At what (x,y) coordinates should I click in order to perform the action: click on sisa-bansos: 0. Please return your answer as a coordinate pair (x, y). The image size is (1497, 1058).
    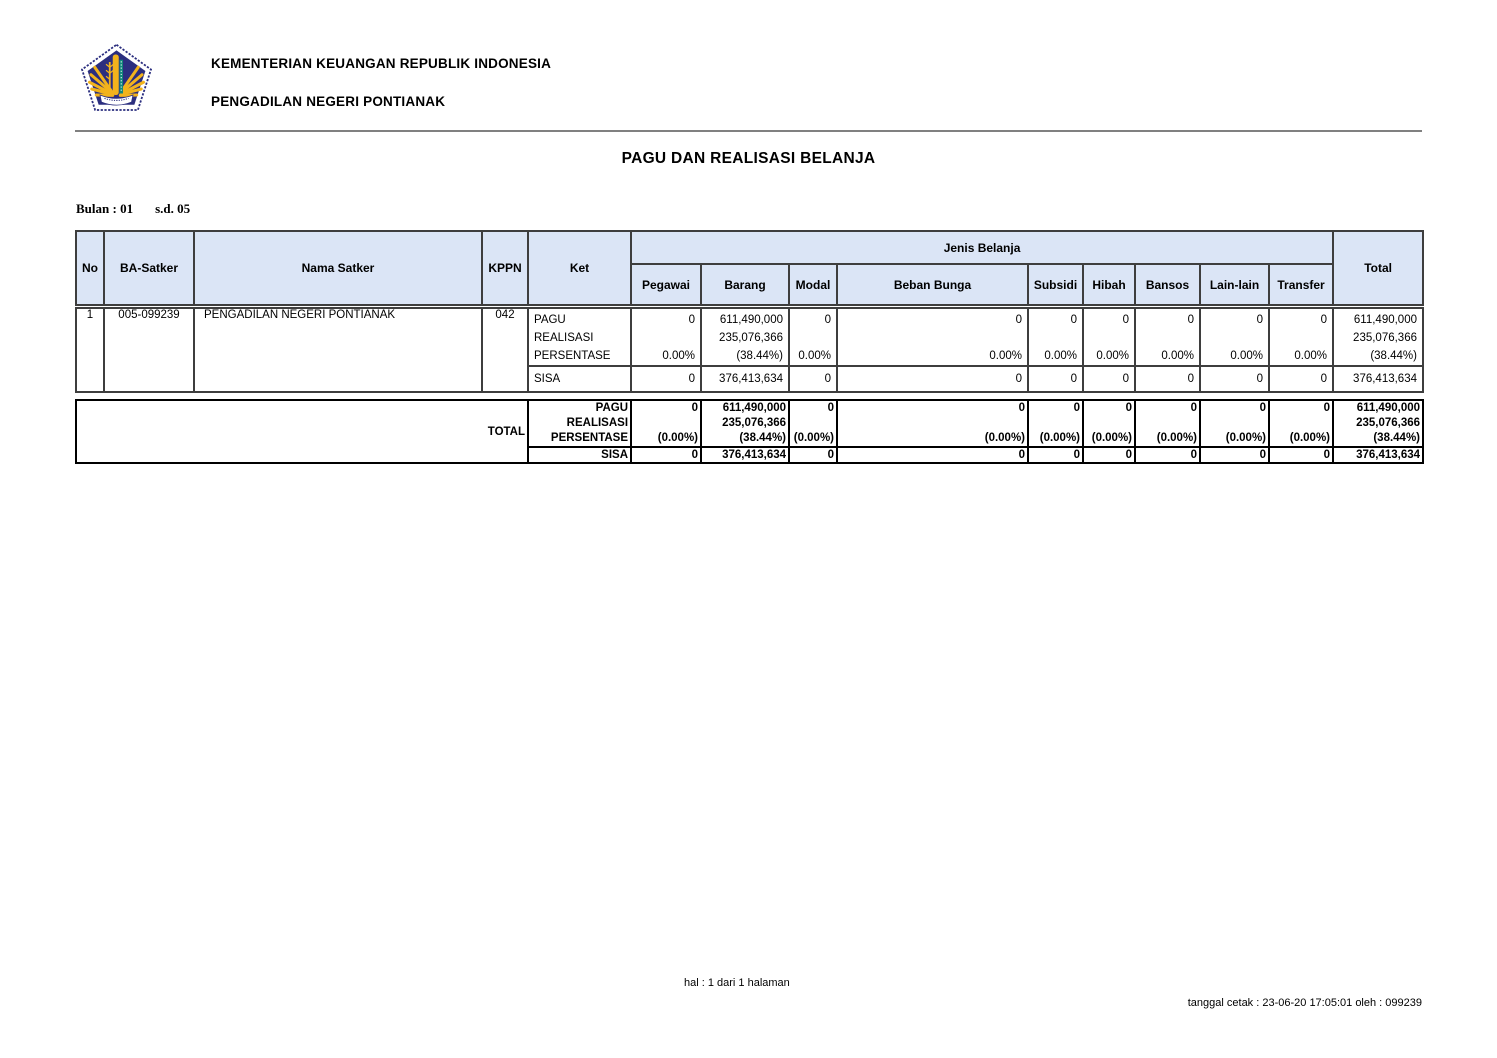
    Looking at the image, I should click on (1167, 379).